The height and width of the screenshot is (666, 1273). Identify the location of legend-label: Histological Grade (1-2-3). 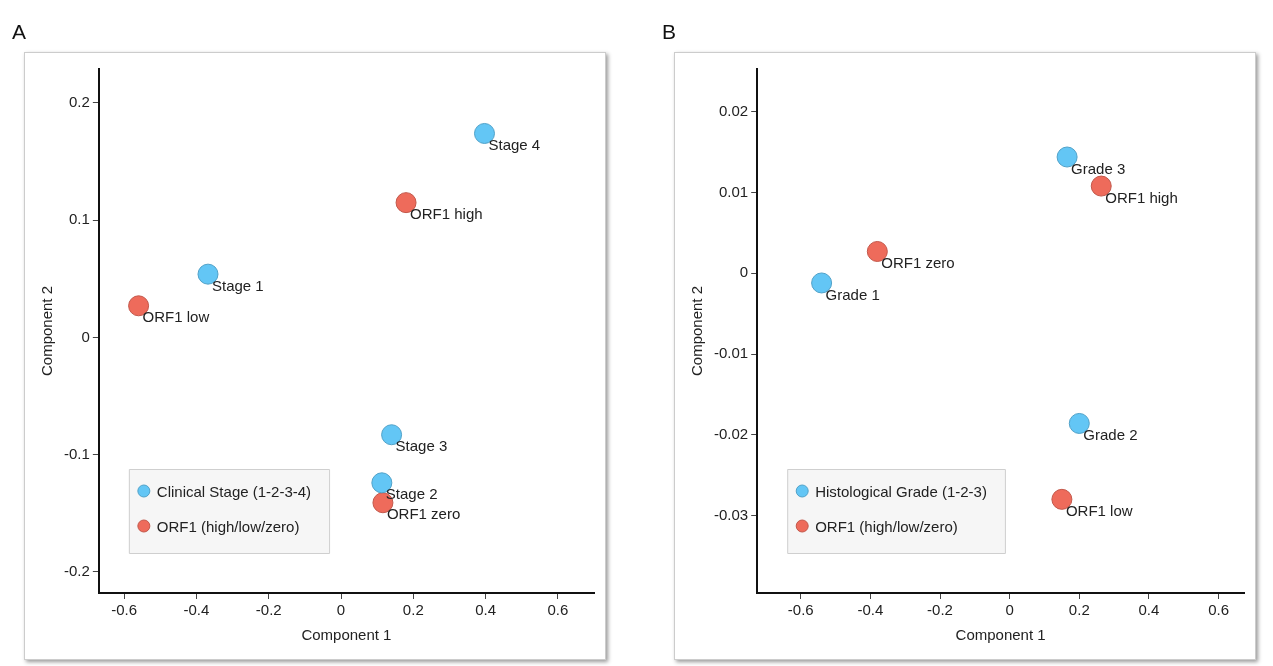
(901, 492).